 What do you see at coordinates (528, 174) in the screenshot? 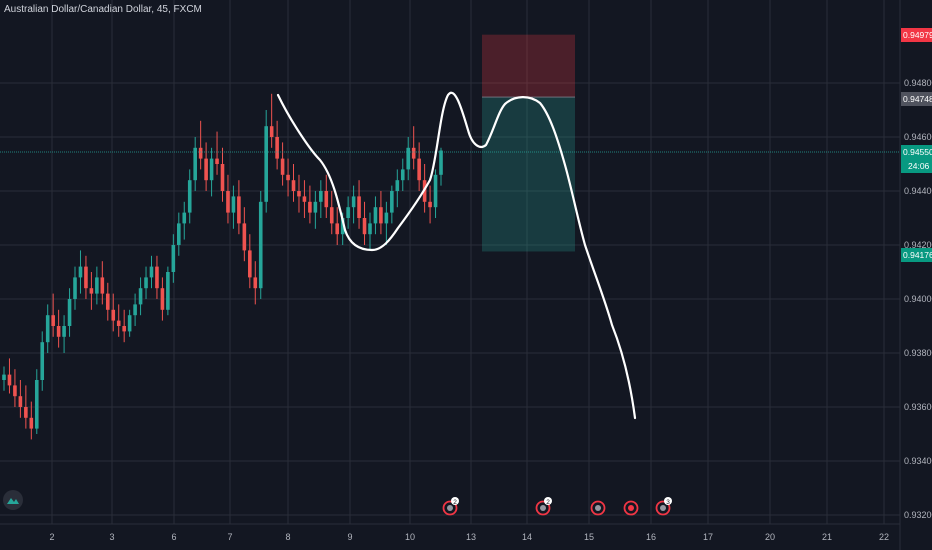
I see `take-profit-zone` at bounding box center [528, 174].